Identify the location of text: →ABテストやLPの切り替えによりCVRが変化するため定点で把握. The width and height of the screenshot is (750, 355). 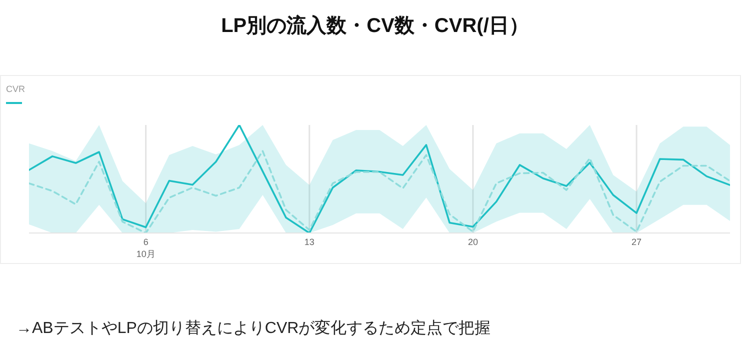
(253, 328).